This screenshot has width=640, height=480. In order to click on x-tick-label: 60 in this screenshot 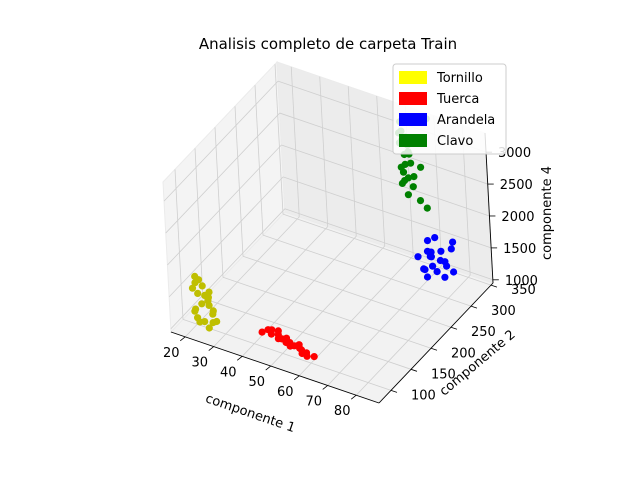, I will do `click(285, 392)`.